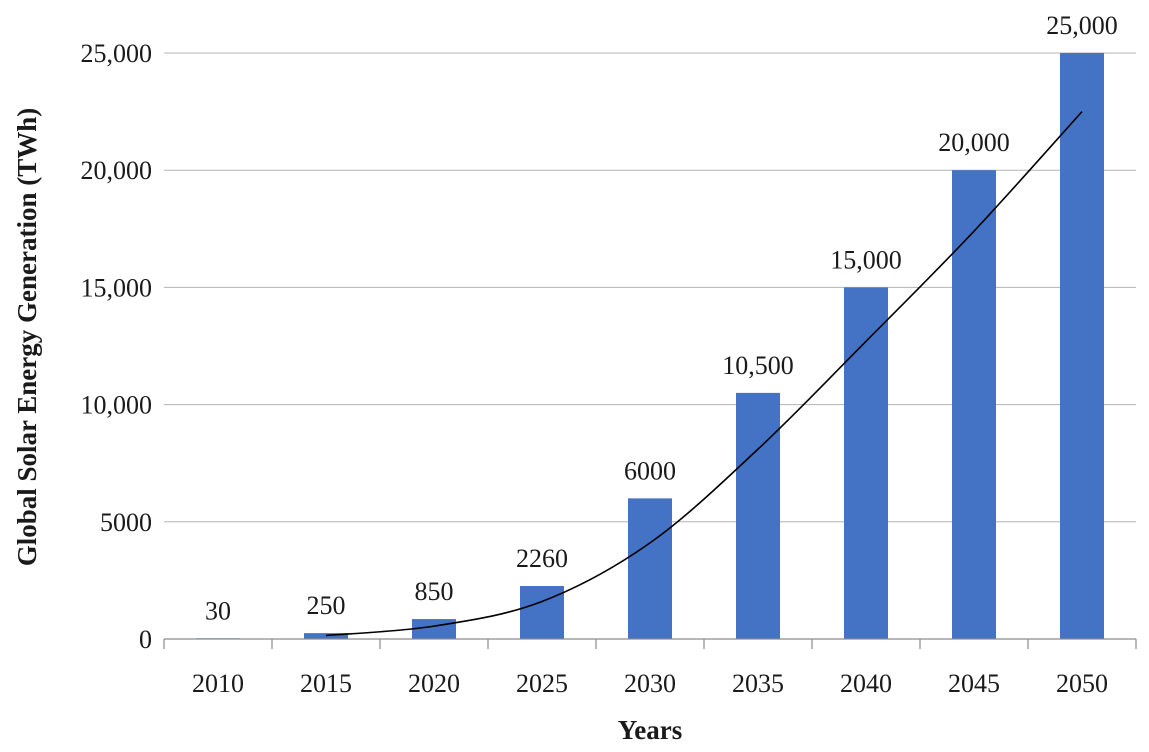 The height and width of the screenshot is (752, 1149). What do you see at coordinates (974, 683) in the screenshot?
I see `x-tick-label: 2045` at bounding box center [974, 683].